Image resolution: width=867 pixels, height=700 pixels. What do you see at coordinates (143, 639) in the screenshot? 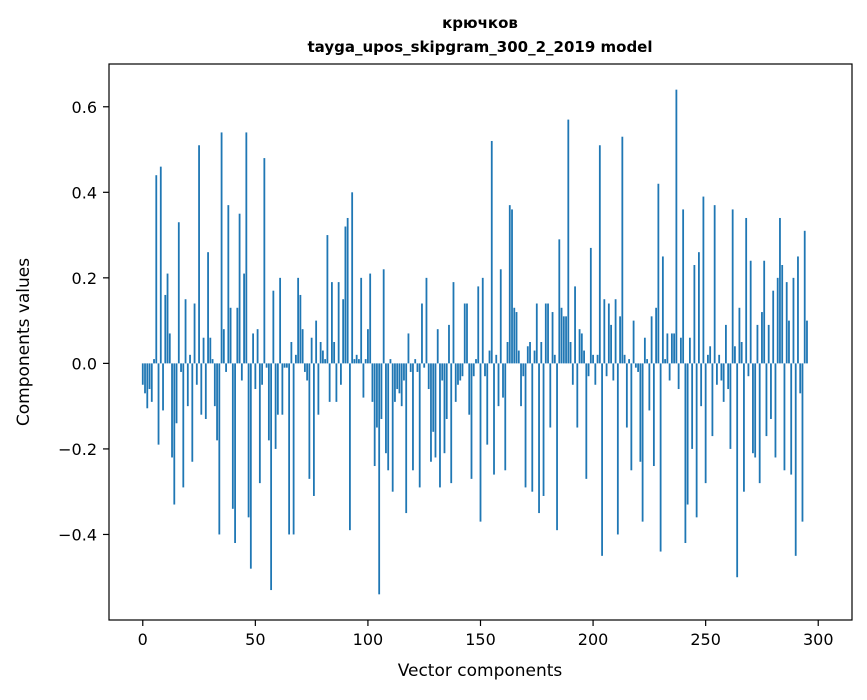
I see `x-tick-label: 0` at bounding box center [143, 639].